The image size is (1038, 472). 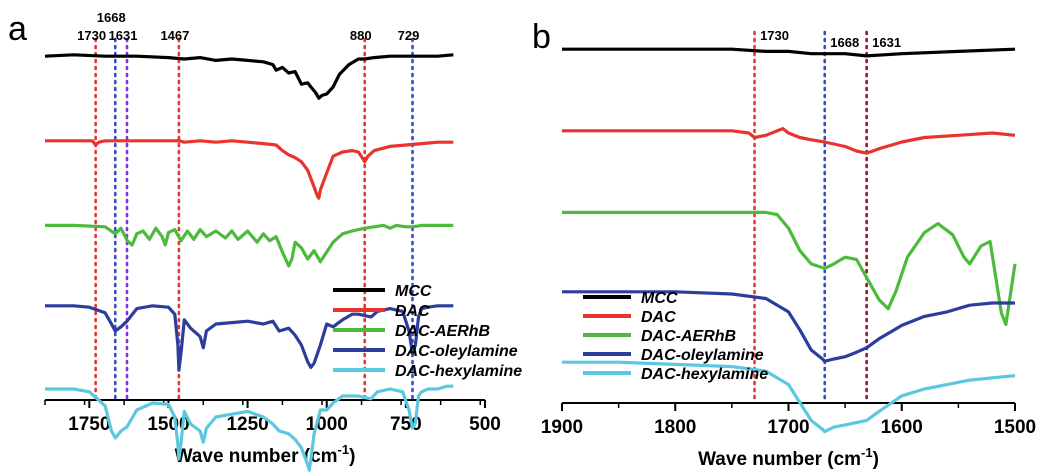 What do you see at coordinates (174, 35) in the screenshot?
I see `marker-label: 1467` at bounding box center [174, 35].